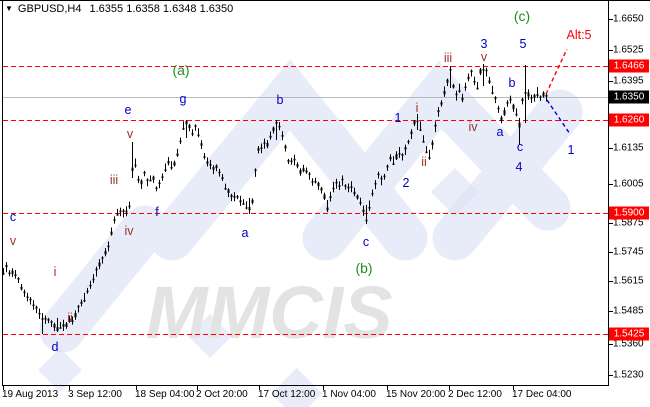 The width and height of the screenshot is (650, 407). I want to click on symbol-timeframe: GBPUSD,H4, so click(49, 9).